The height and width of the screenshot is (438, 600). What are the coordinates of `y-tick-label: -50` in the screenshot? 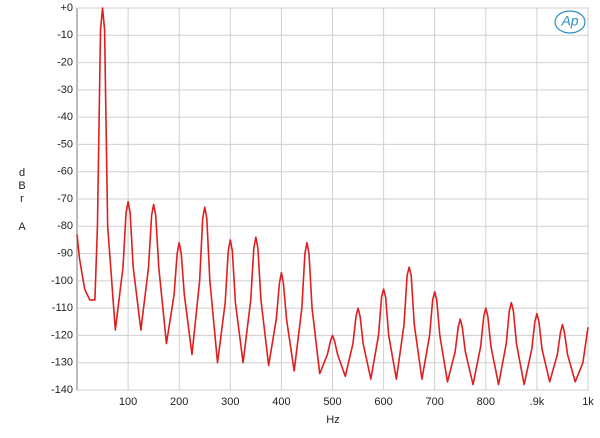 It's located at (65, 144).